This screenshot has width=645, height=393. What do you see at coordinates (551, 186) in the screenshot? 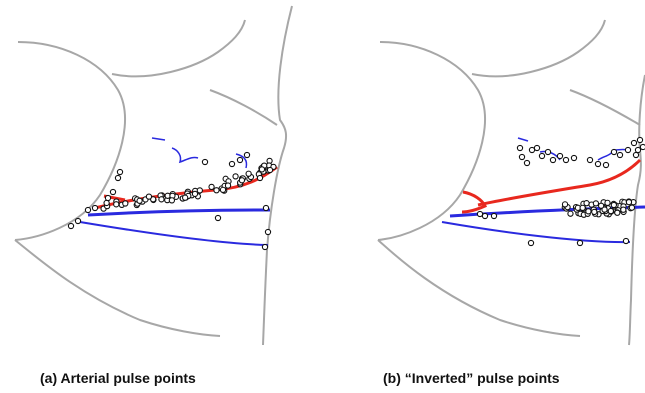
I see `artery` at bounding box center [551, 186].